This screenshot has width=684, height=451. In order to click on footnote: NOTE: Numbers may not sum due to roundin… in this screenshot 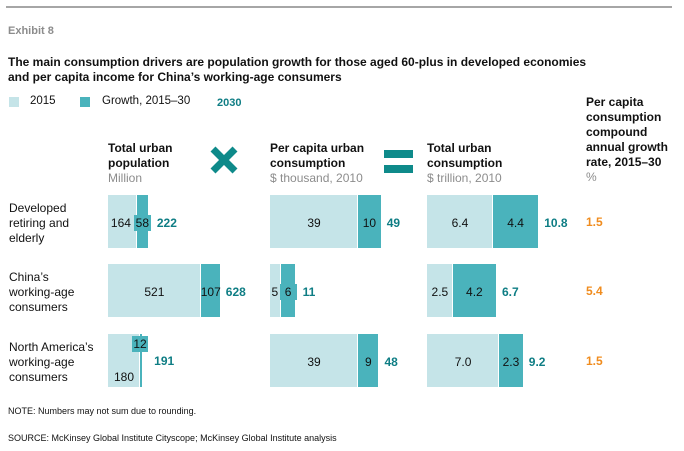, I will do `click(102, 411)`.